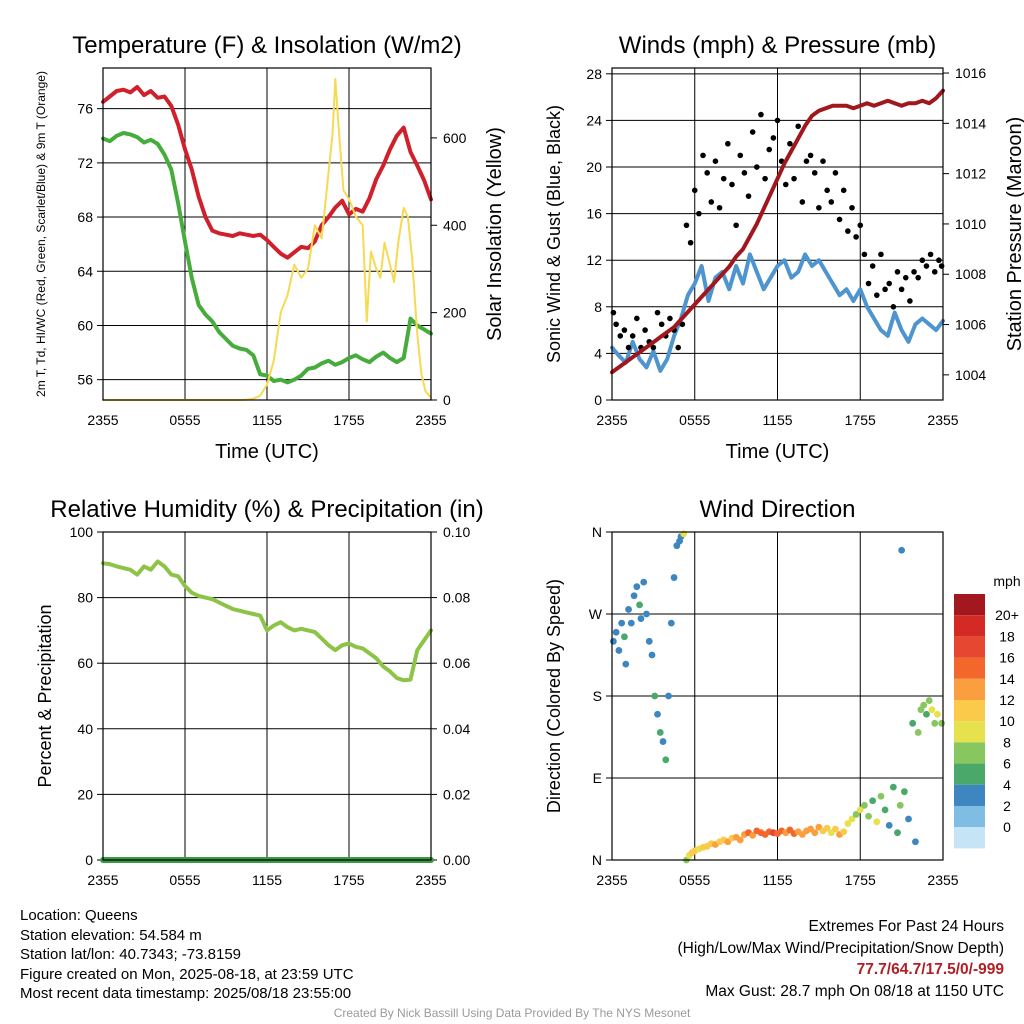 The height and width of the screenshot is (1024, 1024). I want to click on y-tick-label-left: 4, so click(598, 353).